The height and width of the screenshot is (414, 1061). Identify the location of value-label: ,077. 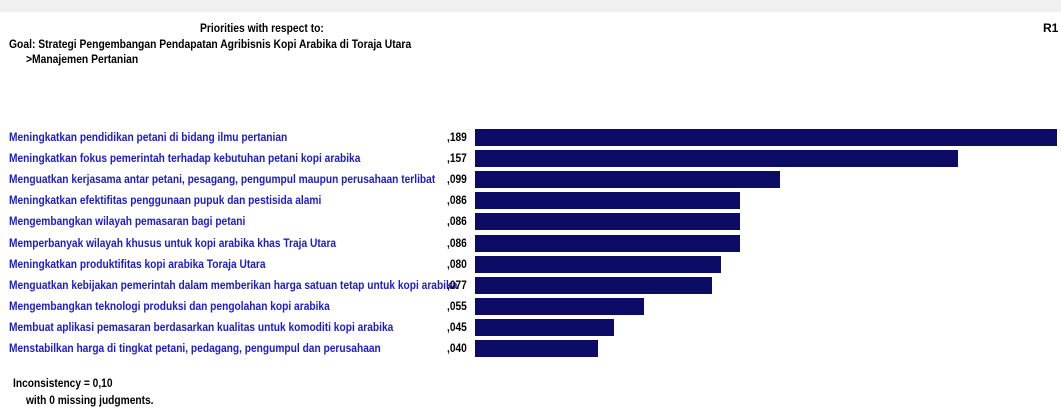
(457, 284).